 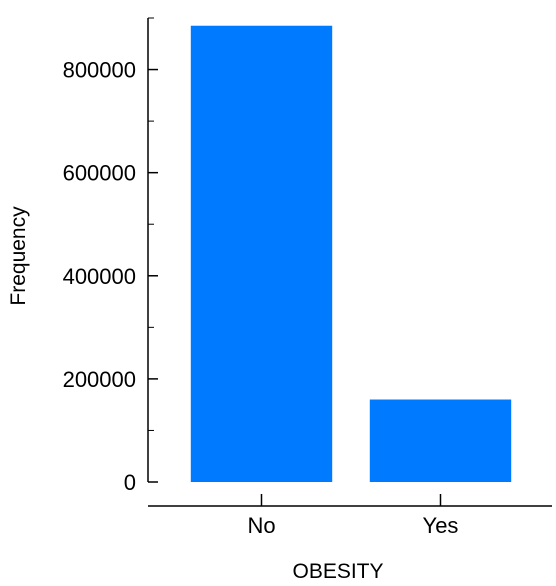 I want to click on y-tick-label: 200000, so click(x=99, y=379).